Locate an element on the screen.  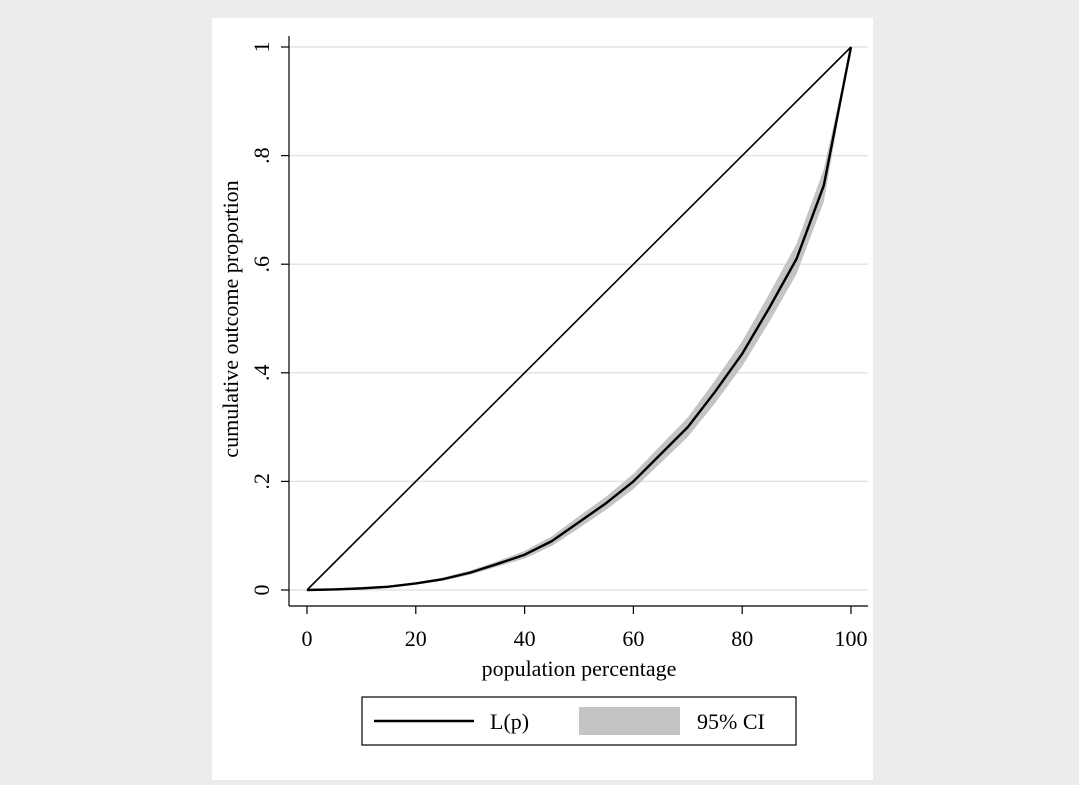
y-tick-label-1: .2 is located at coordinates (261, 481).